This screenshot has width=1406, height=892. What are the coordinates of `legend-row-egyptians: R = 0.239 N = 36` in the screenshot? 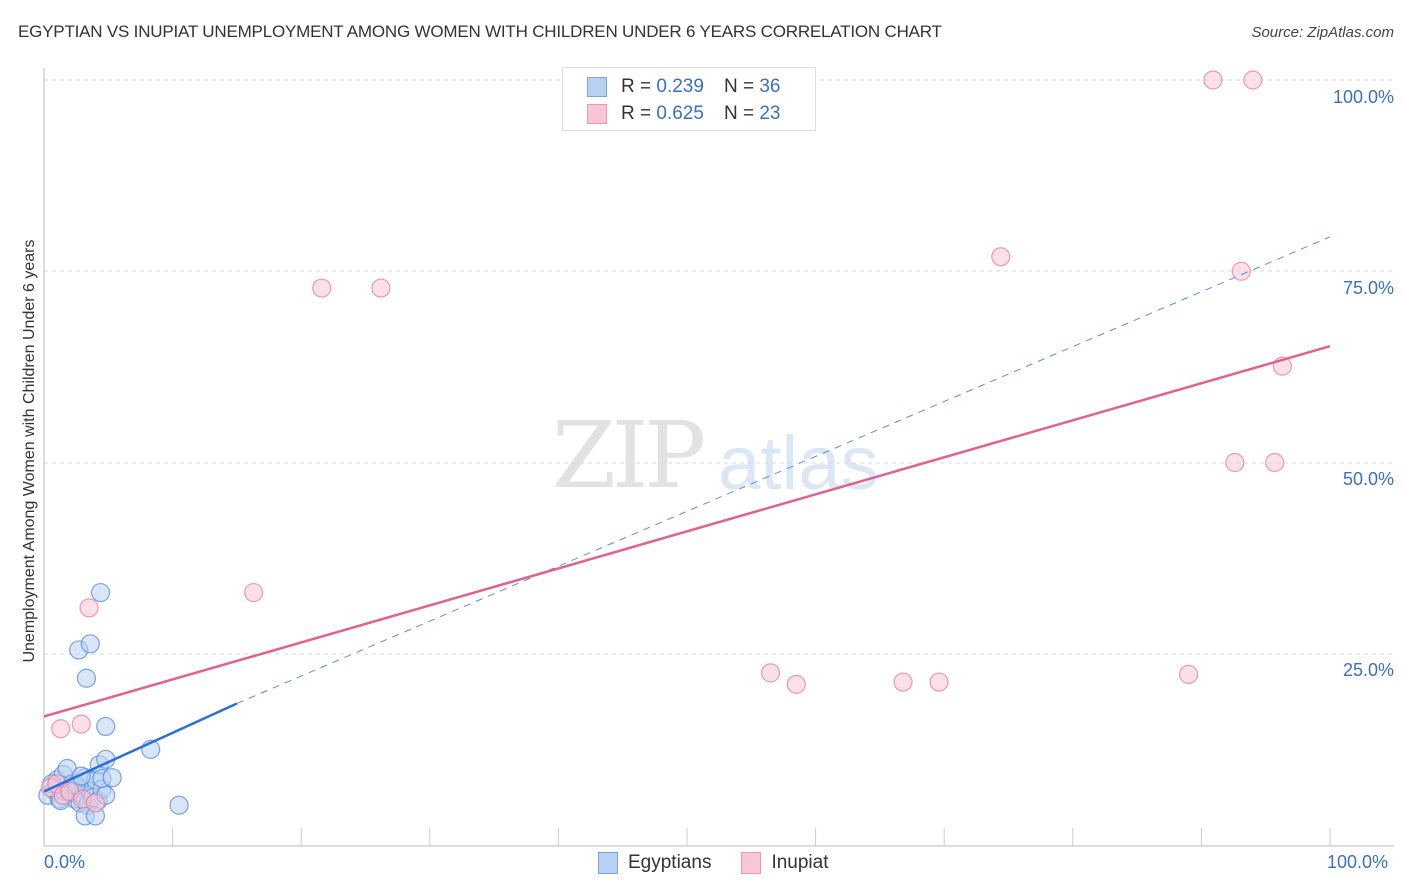 It's located at (683, 87).